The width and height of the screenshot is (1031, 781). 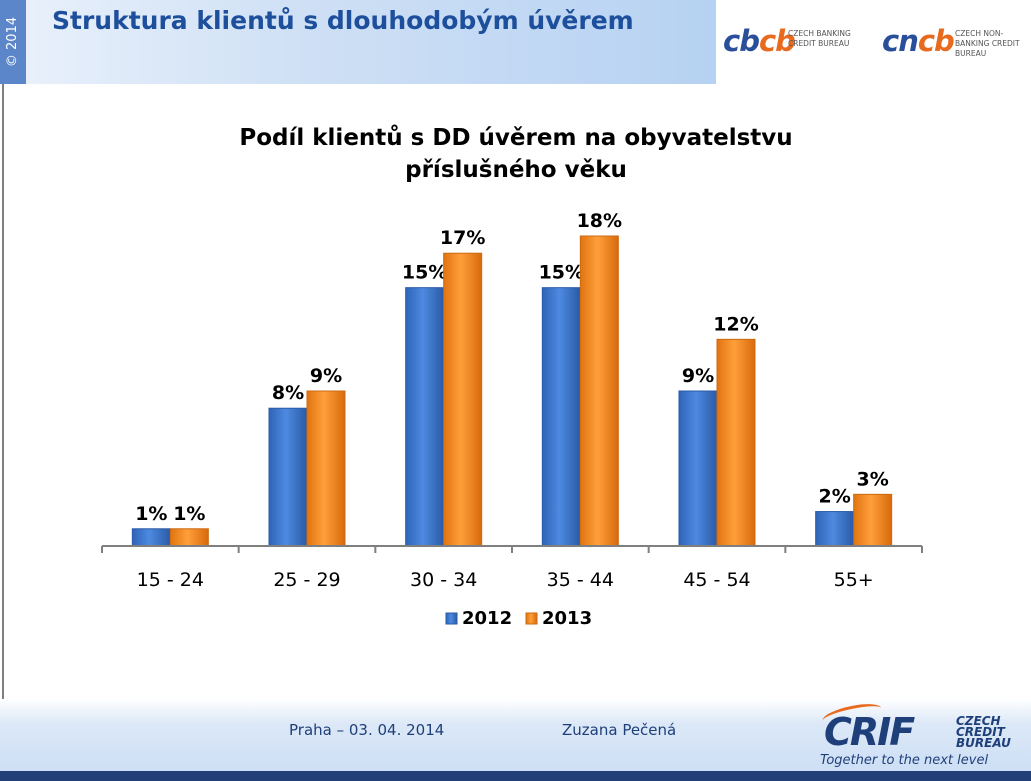 What do you see at coordinates (987, 43) in the screenshot?
I see `cncb-logo-subtitle: CZECH NON-BANKING CREDIT BUREAU` at bounding box center [987, 43].